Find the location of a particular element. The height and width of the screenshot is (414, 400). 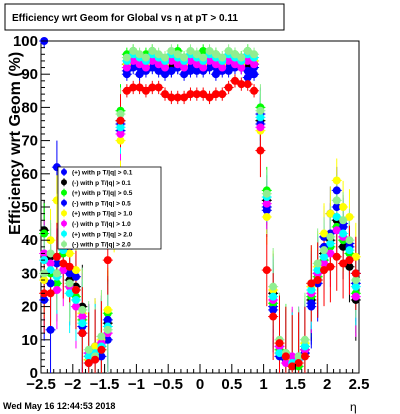

y-tick-label: 0 is located at coordinates (34, 373).